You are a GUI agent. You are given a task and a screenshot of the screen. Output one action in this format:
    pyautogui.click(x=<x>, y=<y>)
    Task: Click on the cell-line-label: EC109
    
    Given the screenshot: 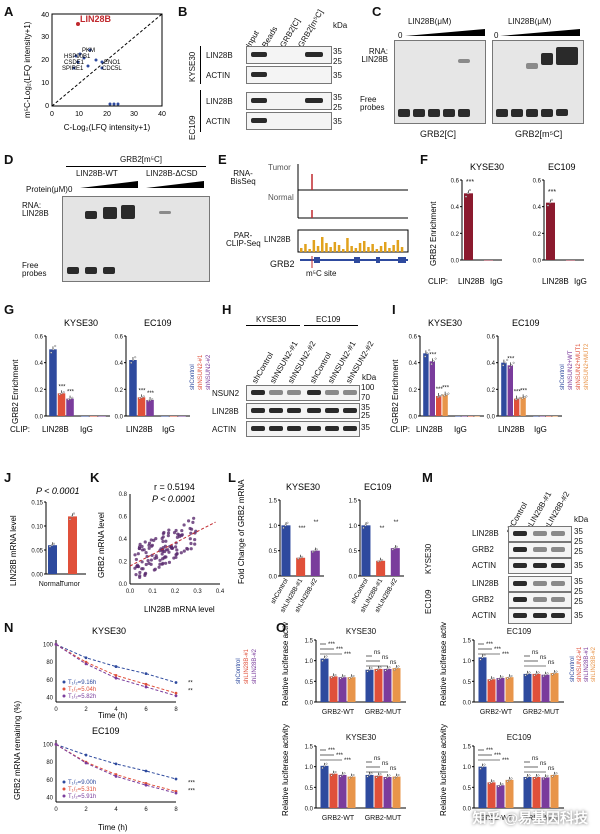 What is the action you would take?
    pyautogui.click(x=192, y=127)
    